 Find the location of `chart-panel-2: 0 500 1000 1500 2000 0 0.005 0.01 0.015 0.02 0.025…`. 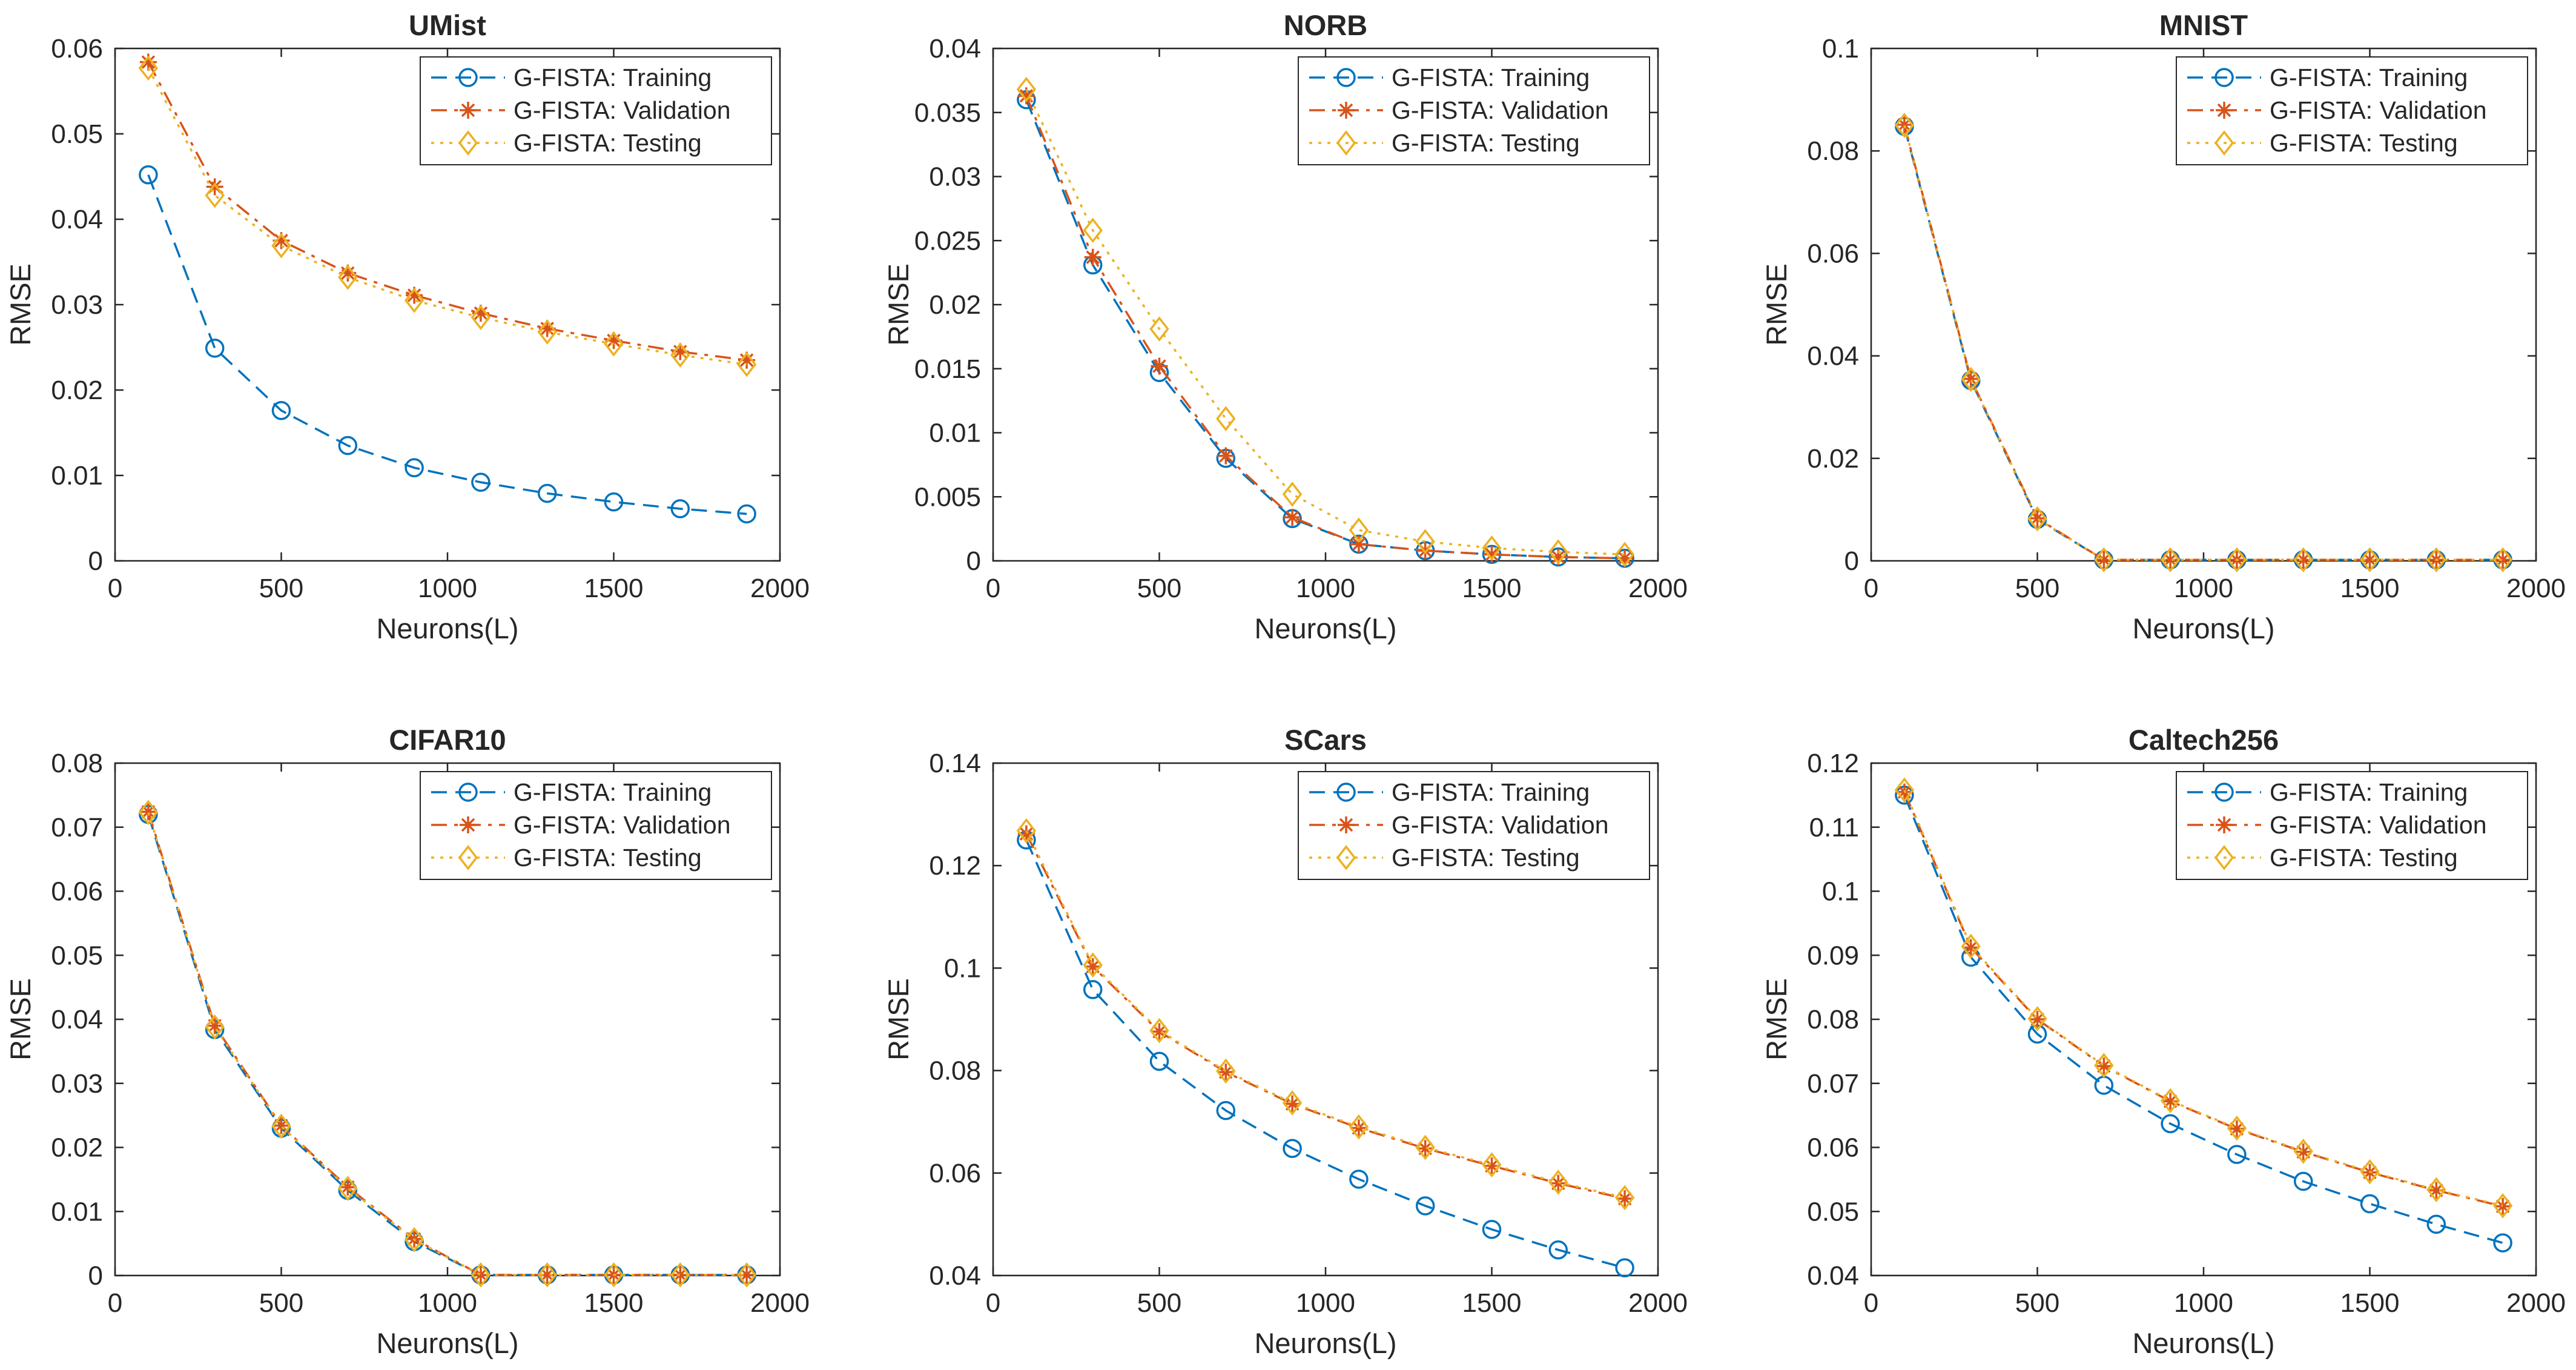

chart-panel-2: 0 500 1000 1500 2000 0 0.005 0.01 0.015 0.02 0.025… is located at coordinates (1285, 326).